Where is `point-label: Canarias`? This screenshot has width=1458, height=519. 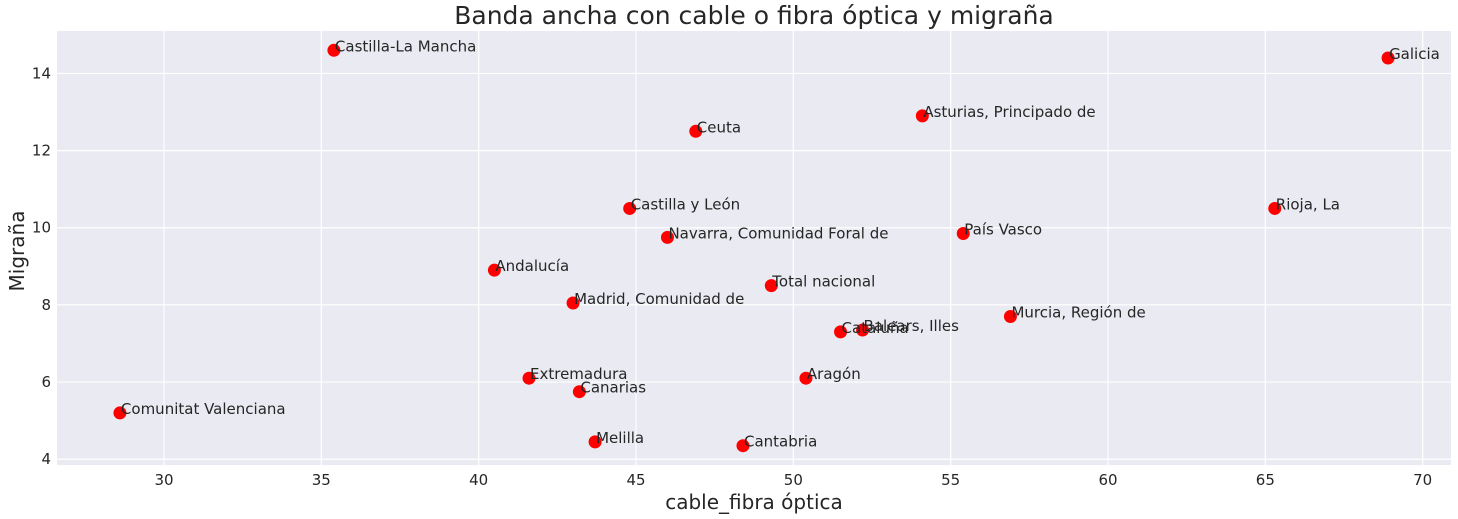 point-label: Canarias is located at coordinates (613, 388).